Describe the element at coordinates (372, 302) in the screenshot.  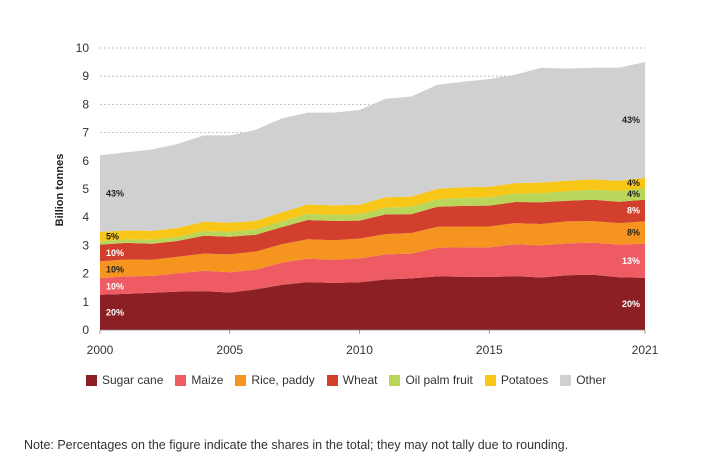
I see `area-sugar-cane` at that location.